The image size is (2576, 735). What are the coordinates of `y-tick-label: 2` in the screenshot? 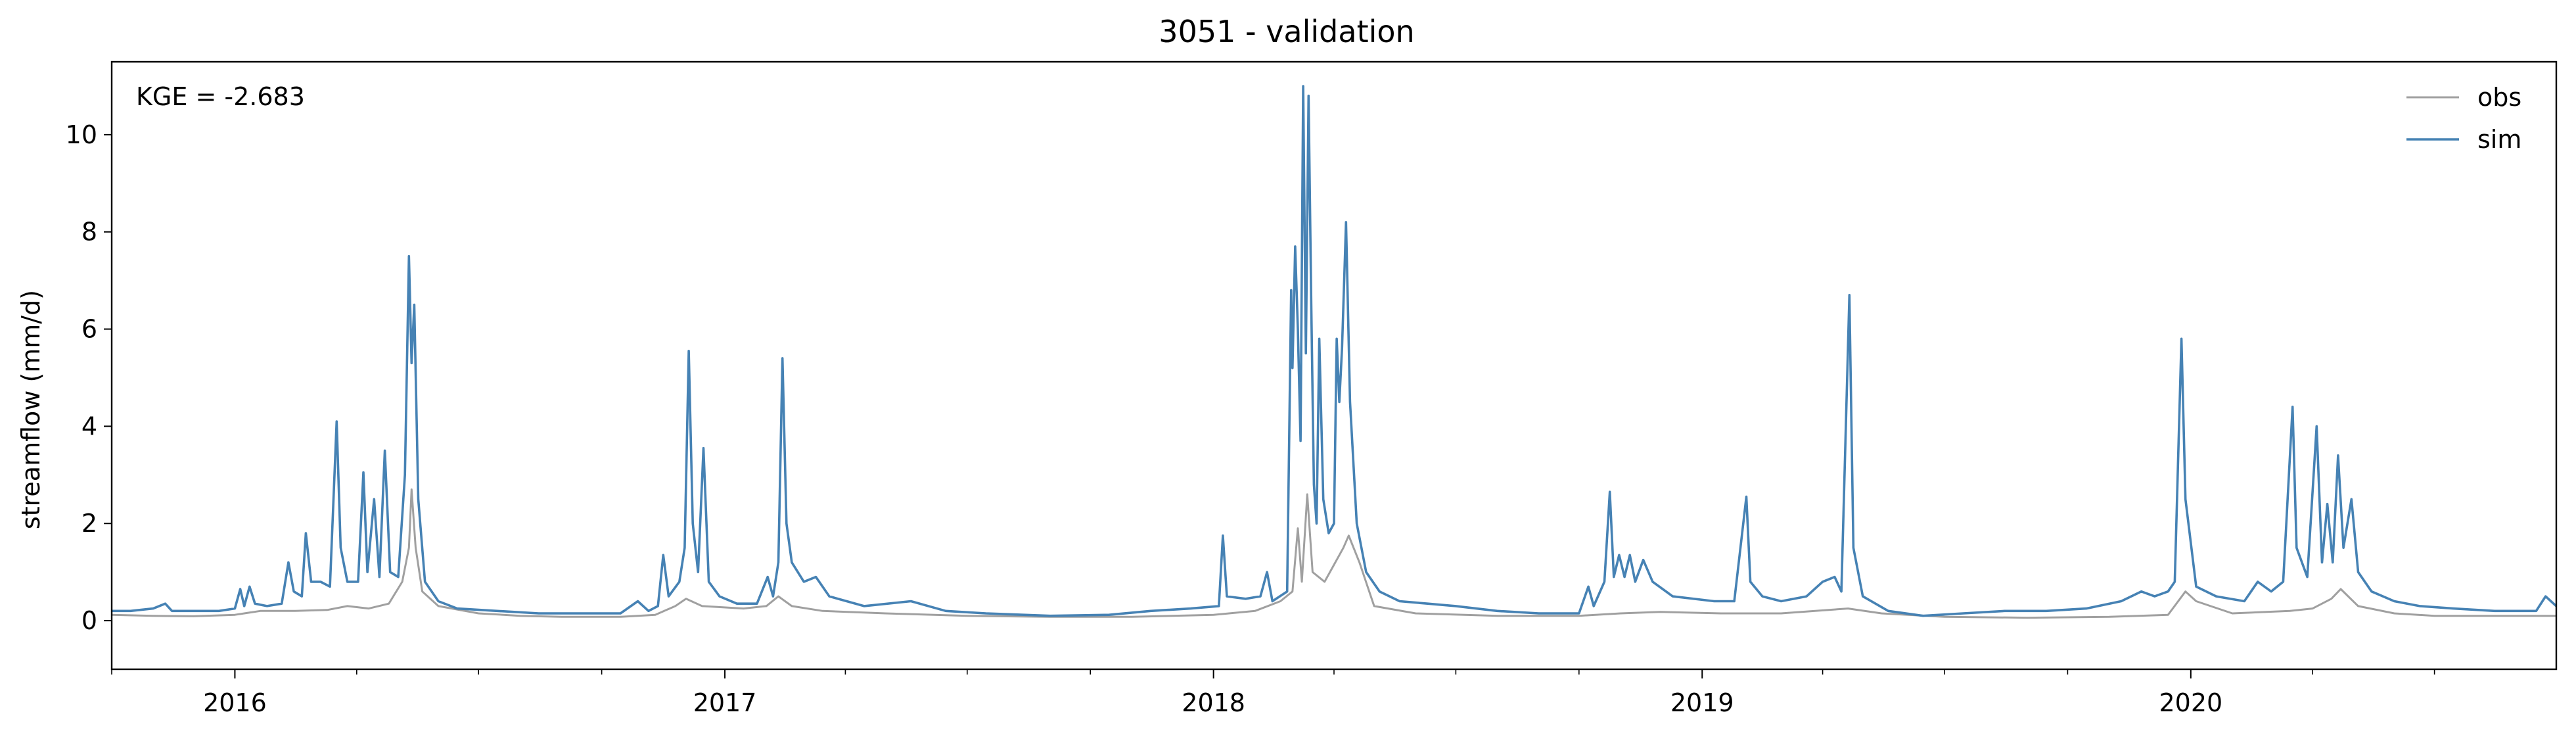 It's located at (89, 523).